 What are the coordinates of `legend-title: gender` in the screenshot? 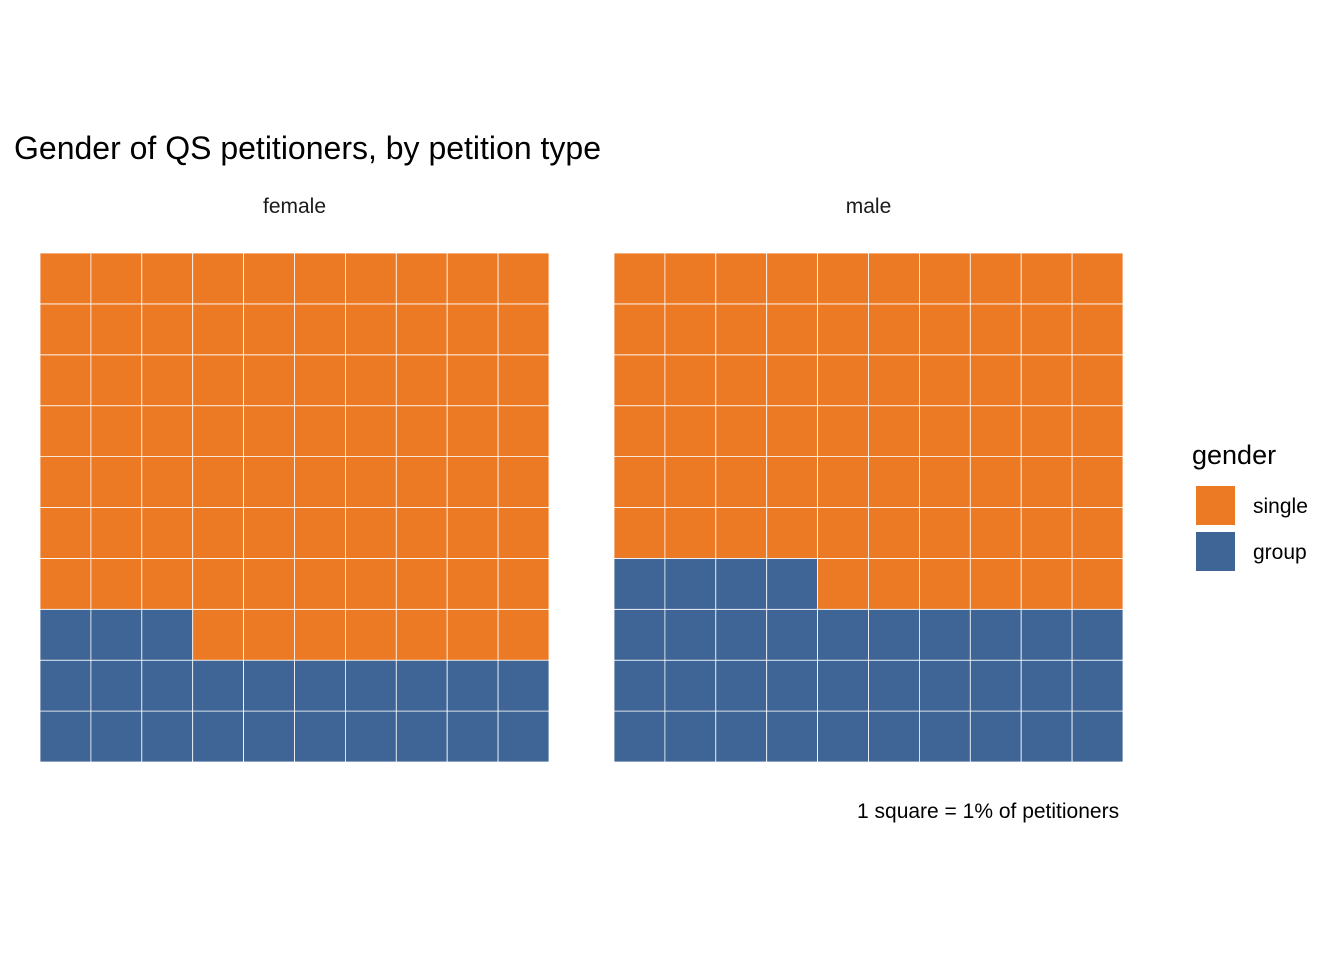 It's located at (1234, 455).